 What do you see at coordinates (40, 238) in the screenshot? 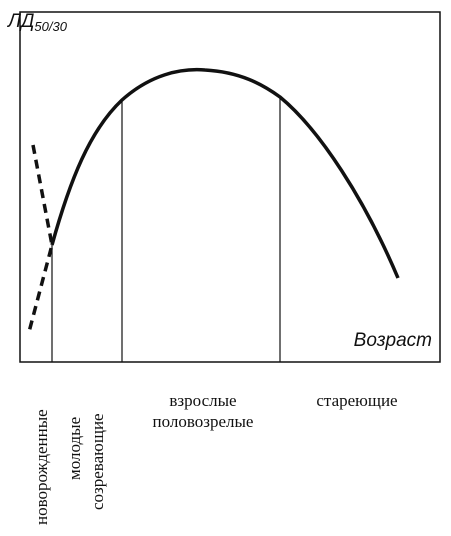
I see `dashed-curve` at bounding box center [40, 238].